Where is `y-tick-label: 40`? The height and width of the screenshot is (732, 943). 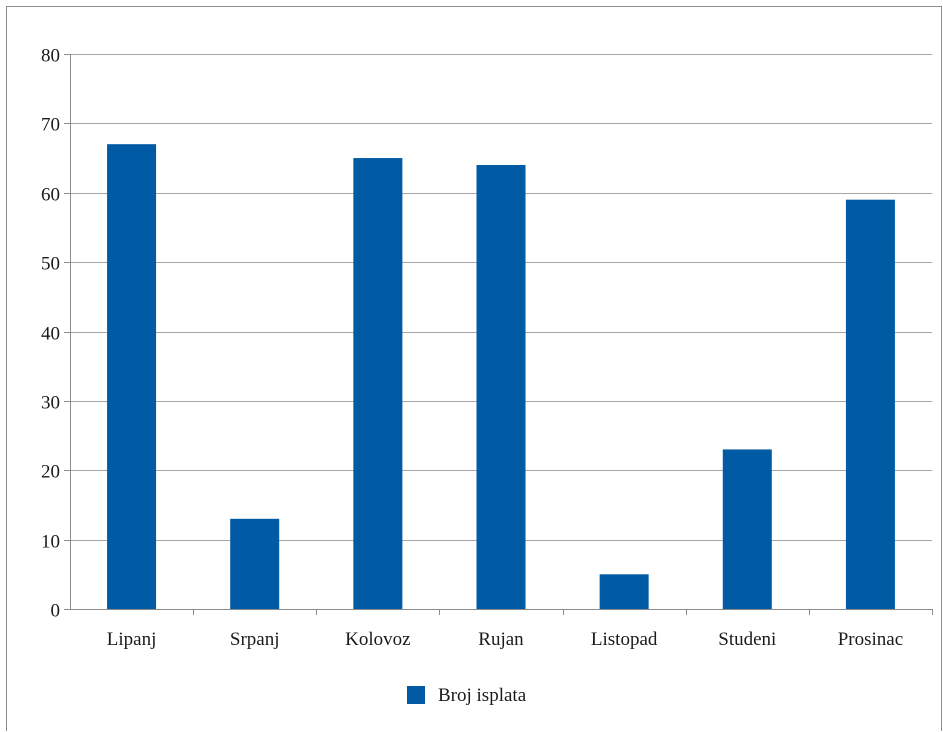
y-tick-label: 40 is located at coordinates (50, 334).